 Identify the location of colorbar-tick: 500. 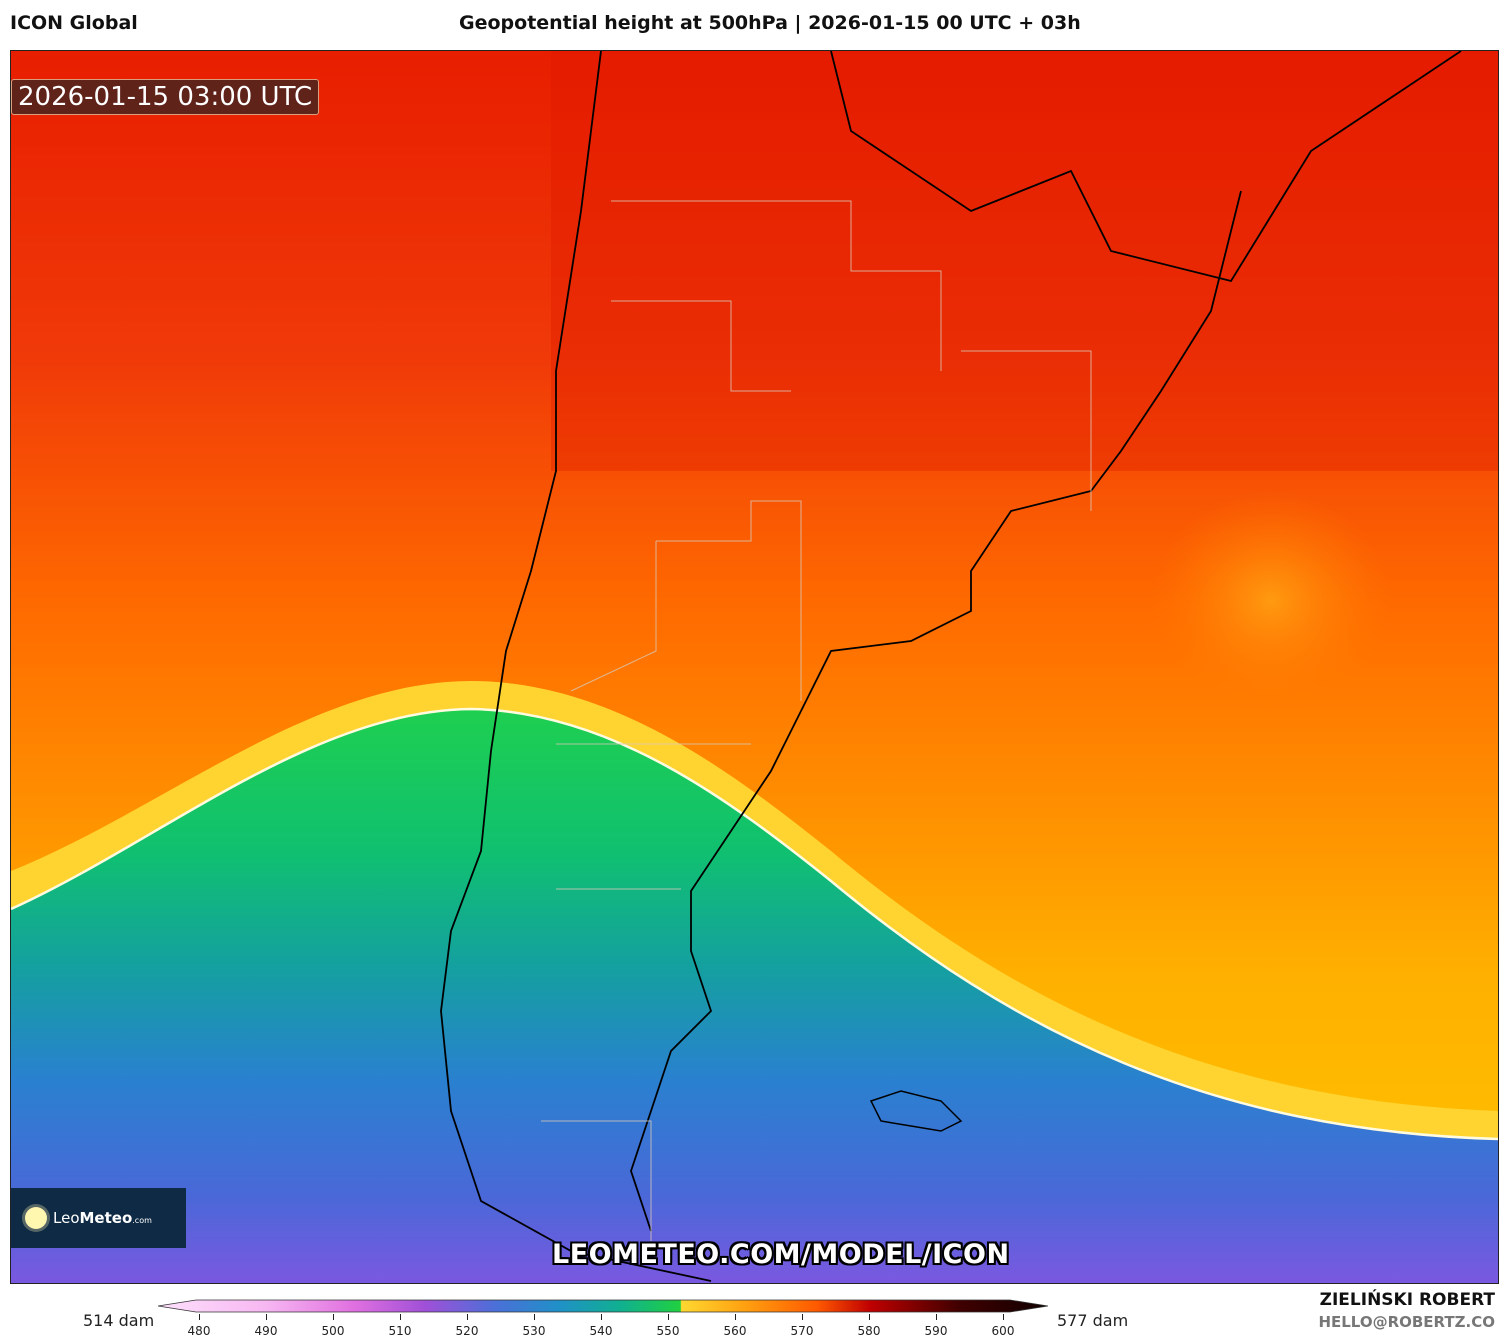
(333, 1331).